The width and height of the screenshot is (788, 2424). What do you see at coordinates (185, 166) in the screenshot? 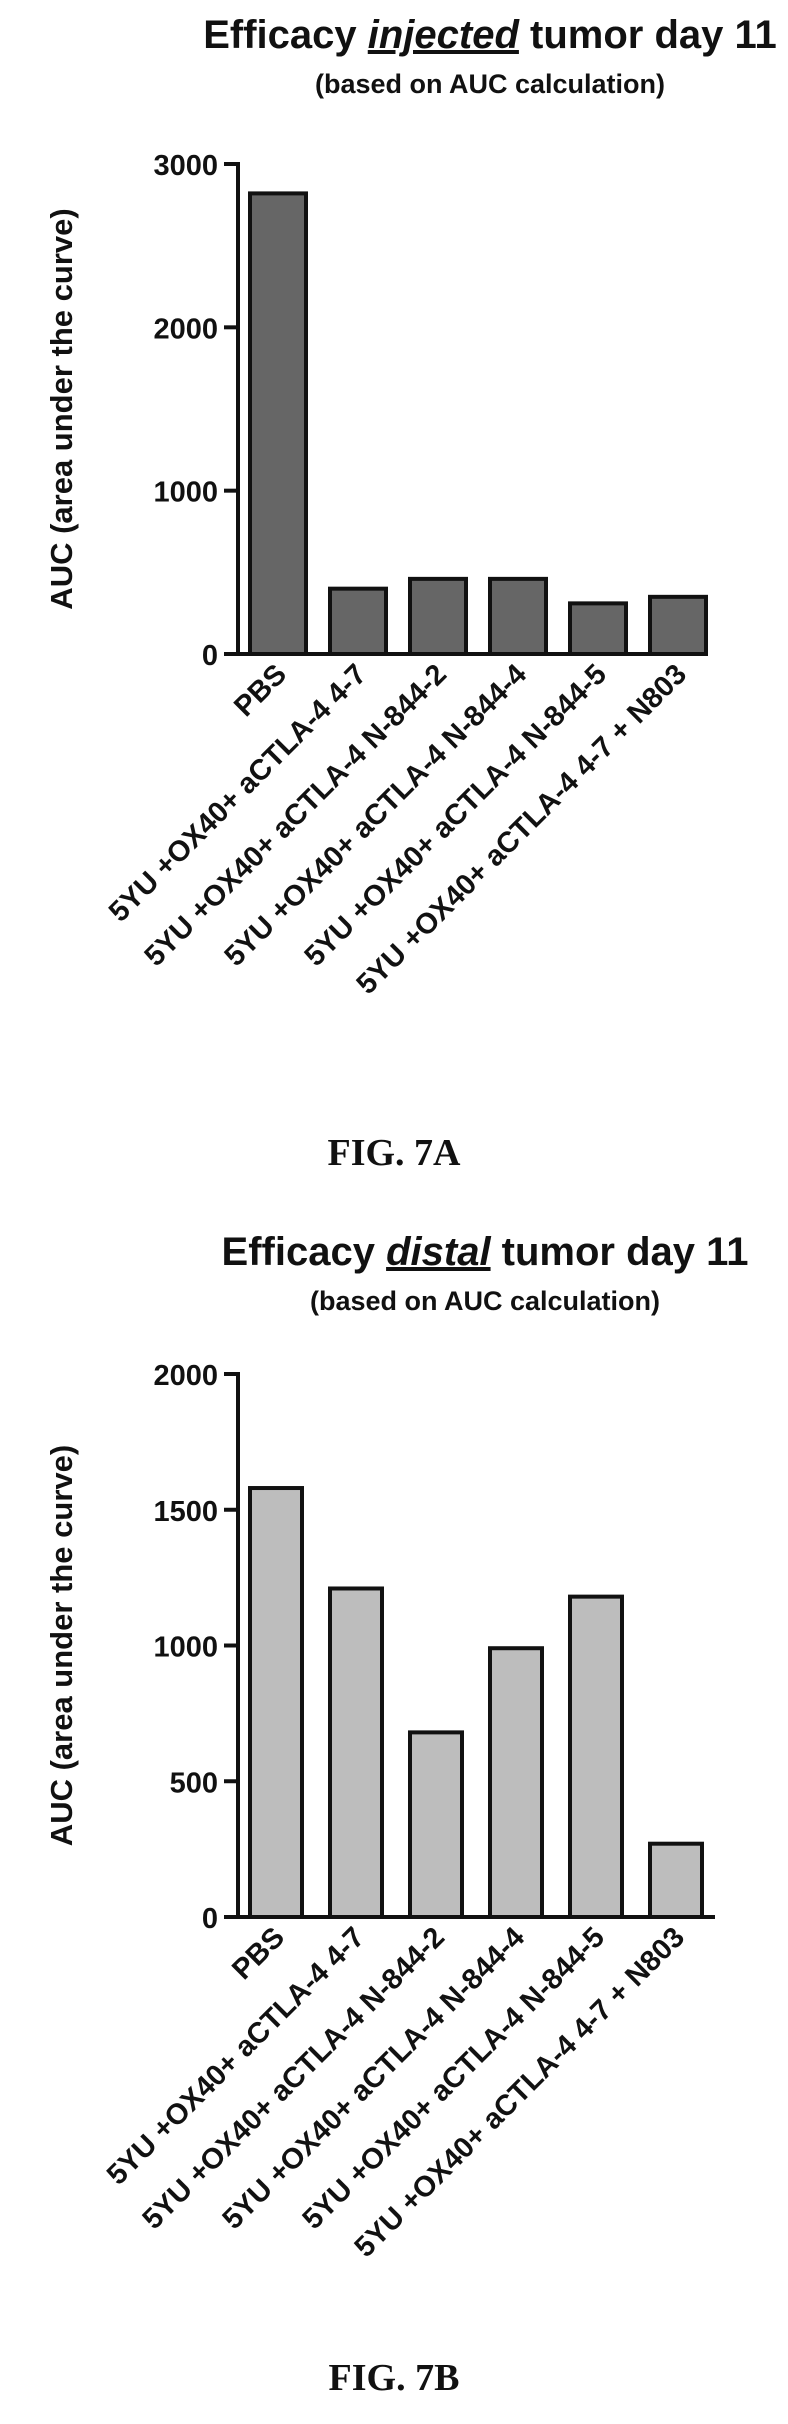
I see `y-tick-label: 3000` at bounding box center [185, 166].